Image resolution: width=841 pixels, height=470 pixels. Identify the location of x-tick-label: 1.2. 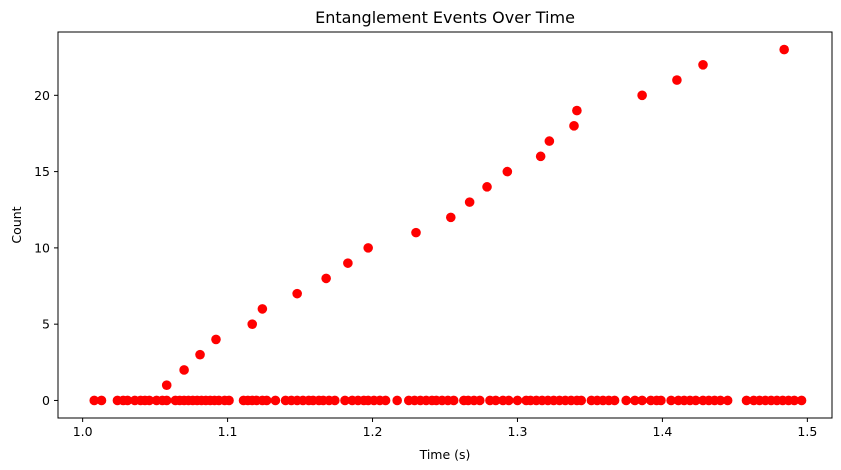
(373, 431).